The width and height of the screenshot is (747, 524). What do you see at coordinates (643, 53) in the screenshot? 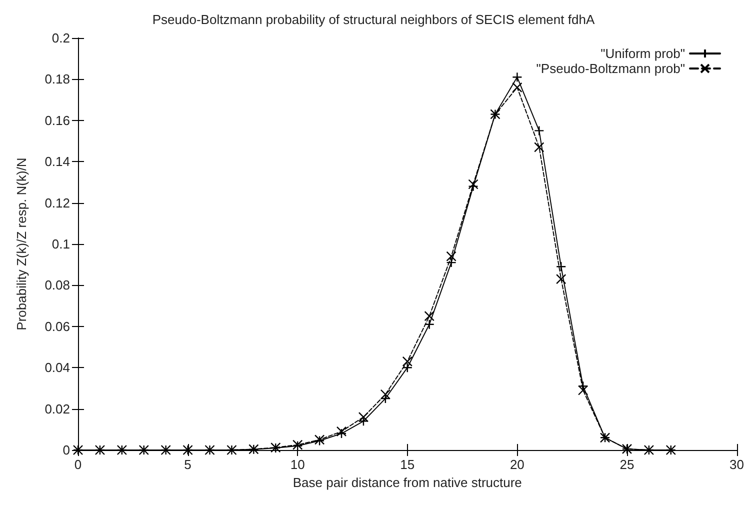
I see `legend-label: "Uniform prob"` at bounding box center [643, 53].